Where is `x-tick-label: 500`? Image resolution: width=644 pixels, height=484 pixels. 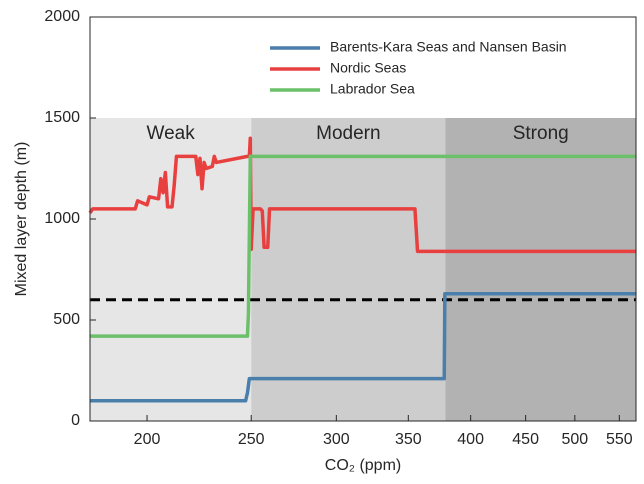 x-tick-label: 500 is located at coordinates (574, 439).